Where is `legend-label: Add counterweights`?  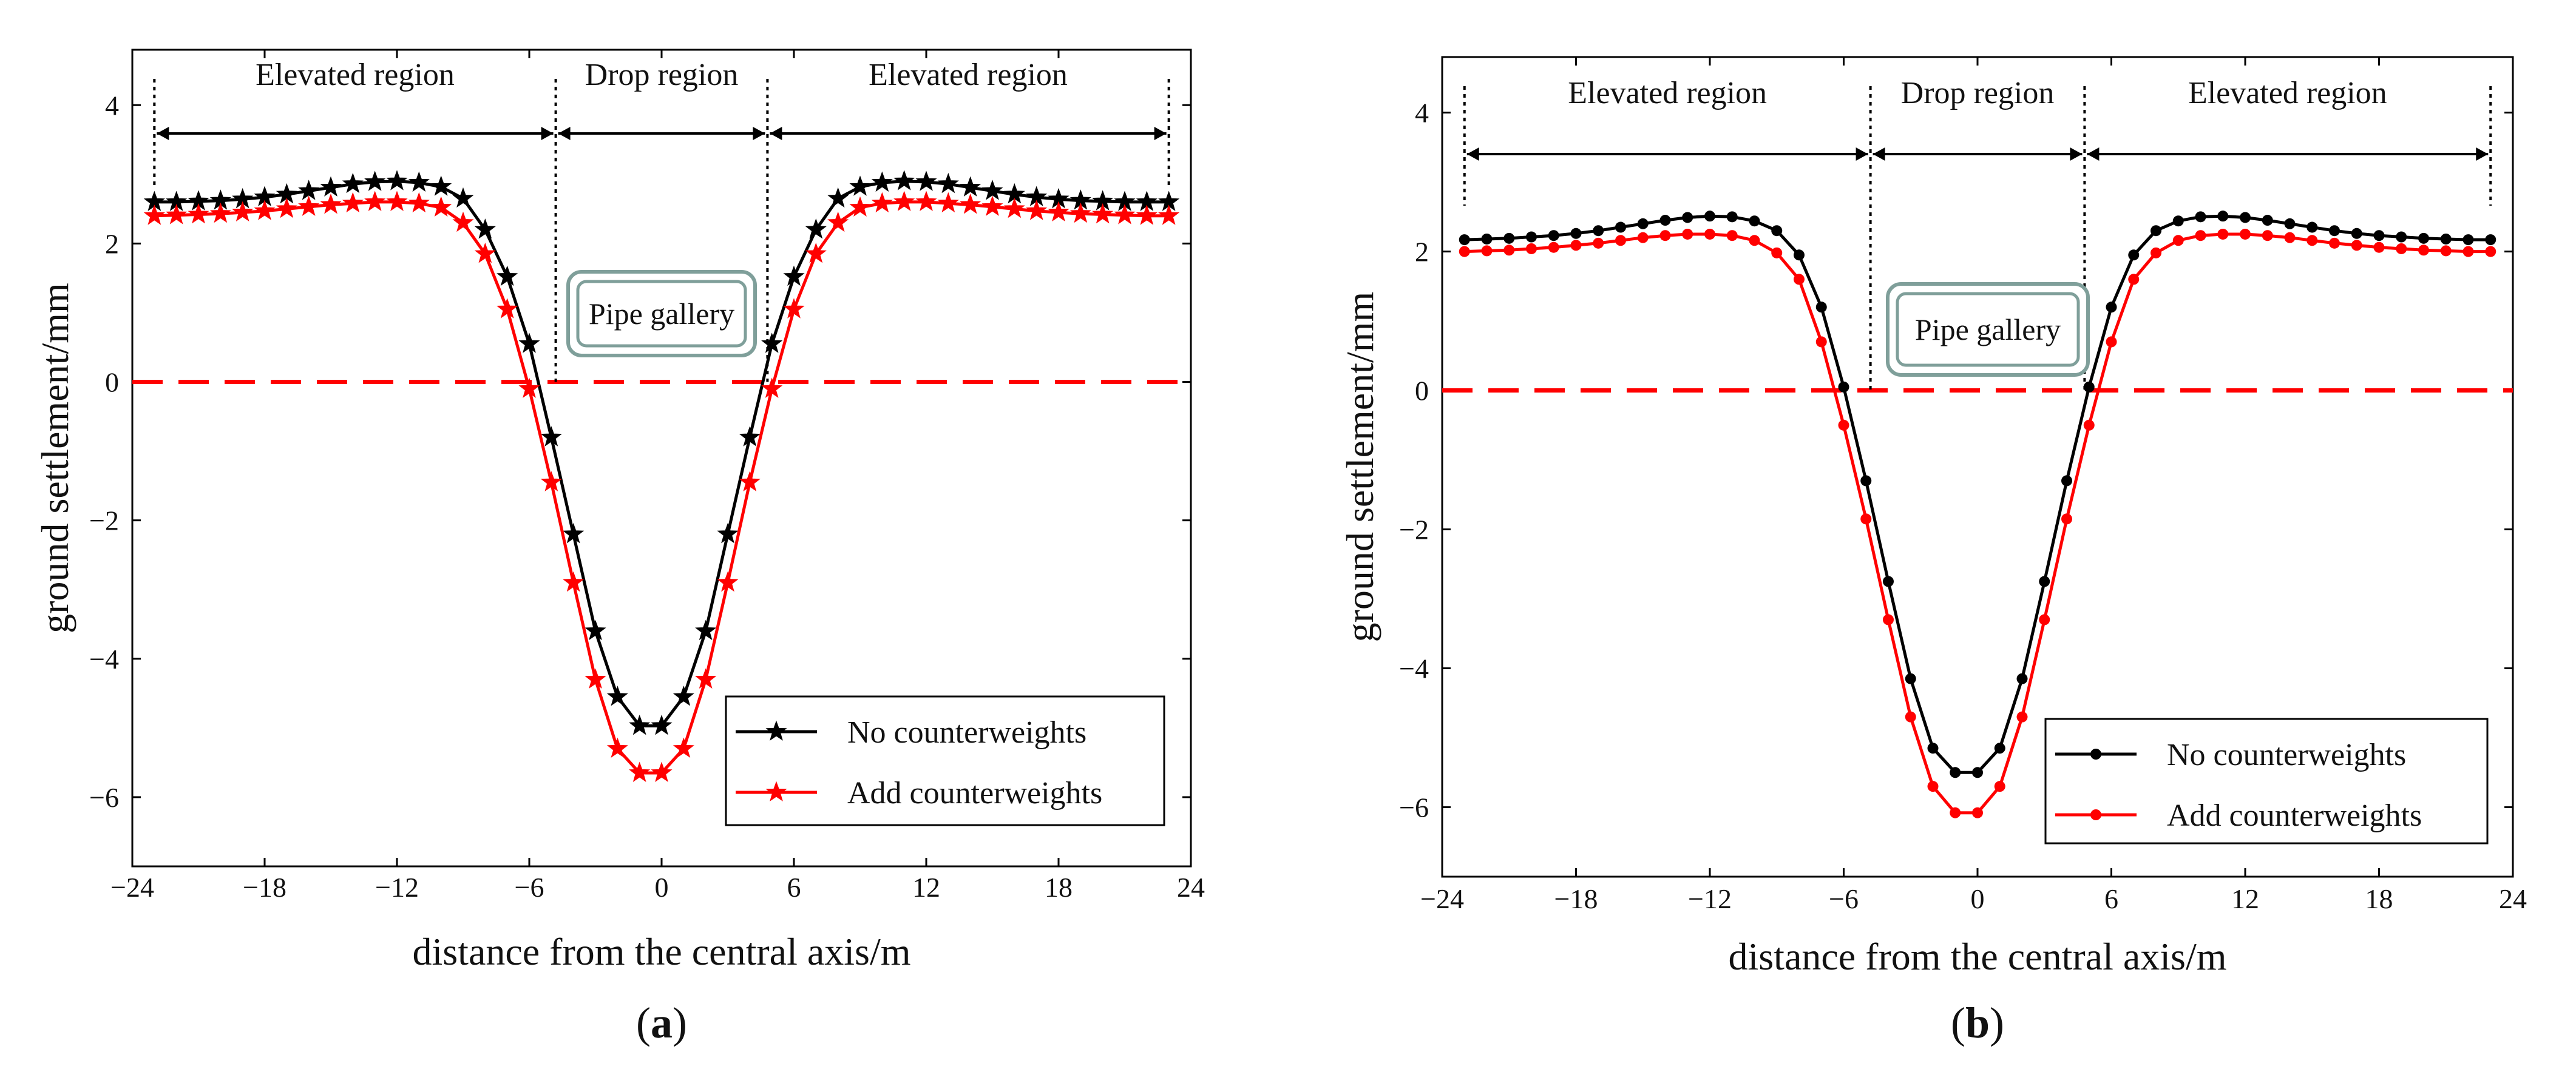
legend-label: Add counterweights is located at coordinates (974, 793).